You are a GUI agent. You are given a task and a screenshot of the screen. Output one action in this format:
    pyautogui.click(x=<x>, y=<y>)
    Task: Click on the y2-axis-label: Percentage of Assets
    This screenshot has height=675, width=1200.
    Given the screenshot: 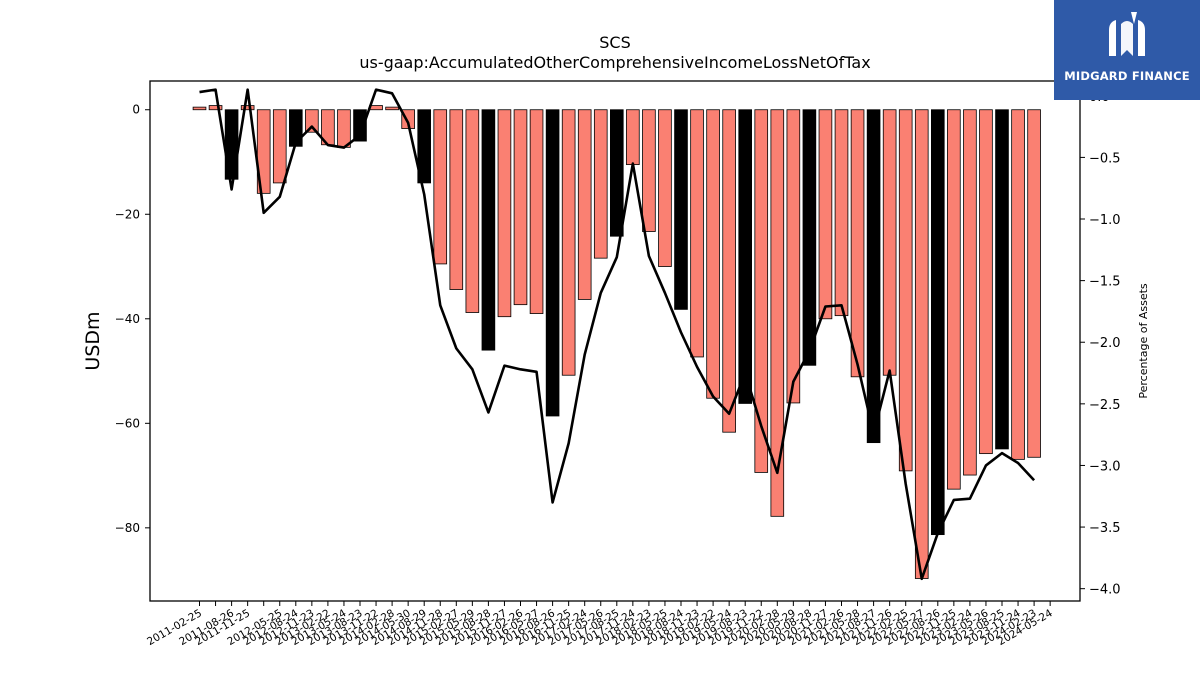 What is the action you would take?
    pyautogui.click(x=1143, y=341)
    